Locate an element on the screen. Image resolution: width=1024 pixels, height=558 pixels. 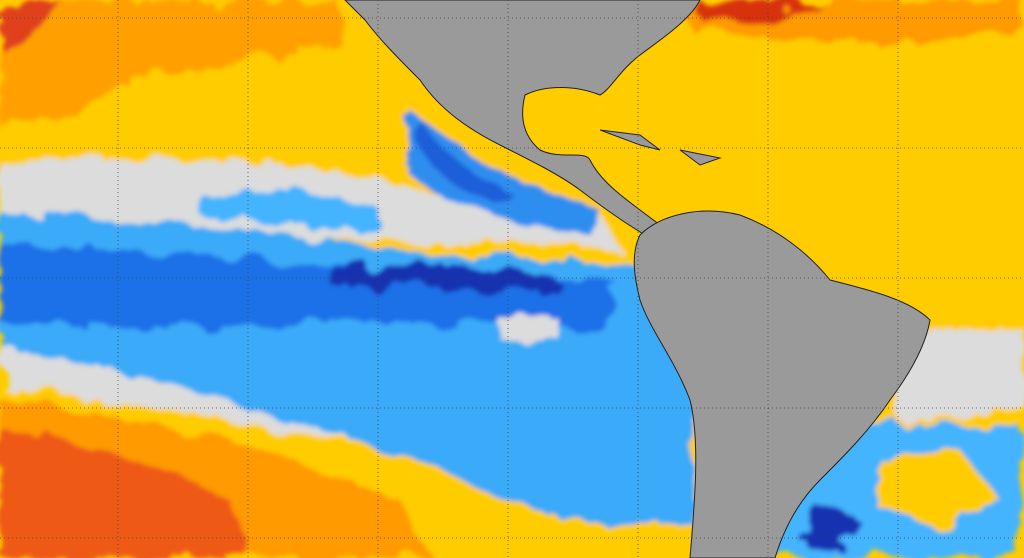
cold-atlantic is located at coordinates (830, 525).